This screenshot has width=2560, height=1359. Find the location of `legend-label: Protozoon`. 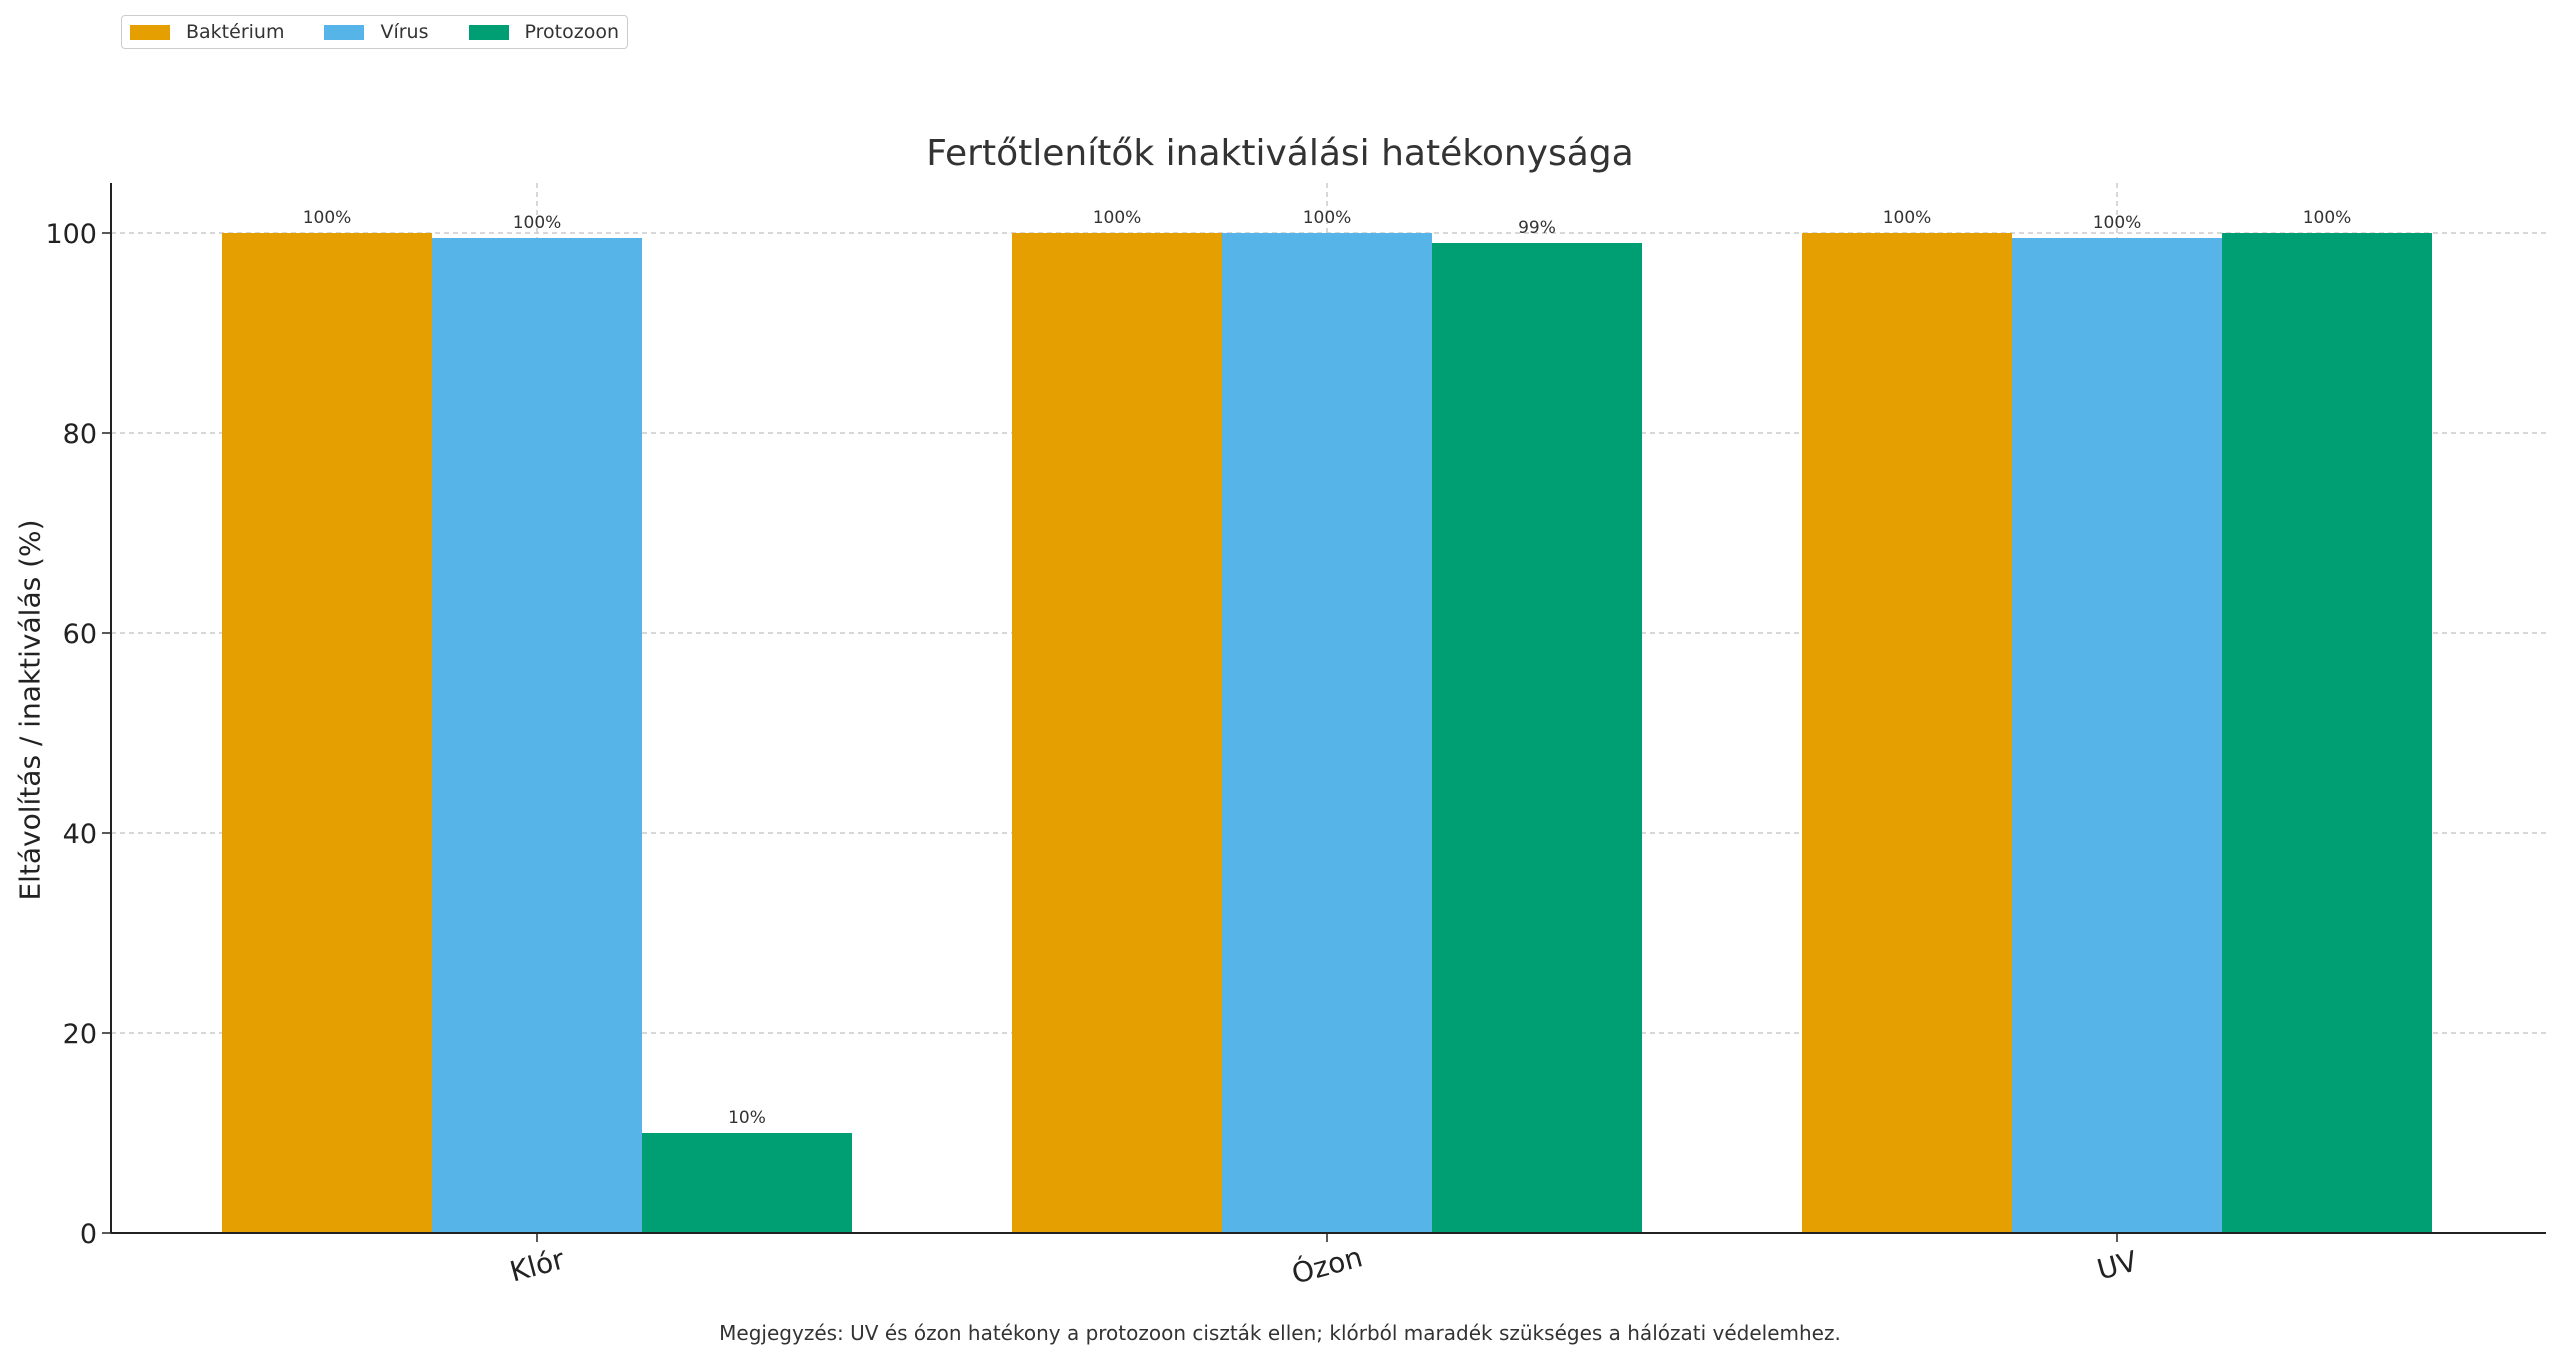

legend-label: Protozoon is located at coordinates (571, 32).